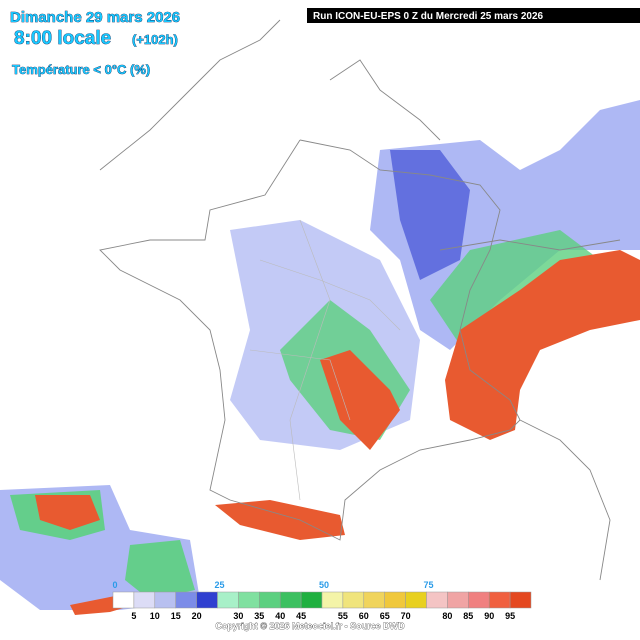  I want to click on minor-tick-label: 95, so click(510, 616).